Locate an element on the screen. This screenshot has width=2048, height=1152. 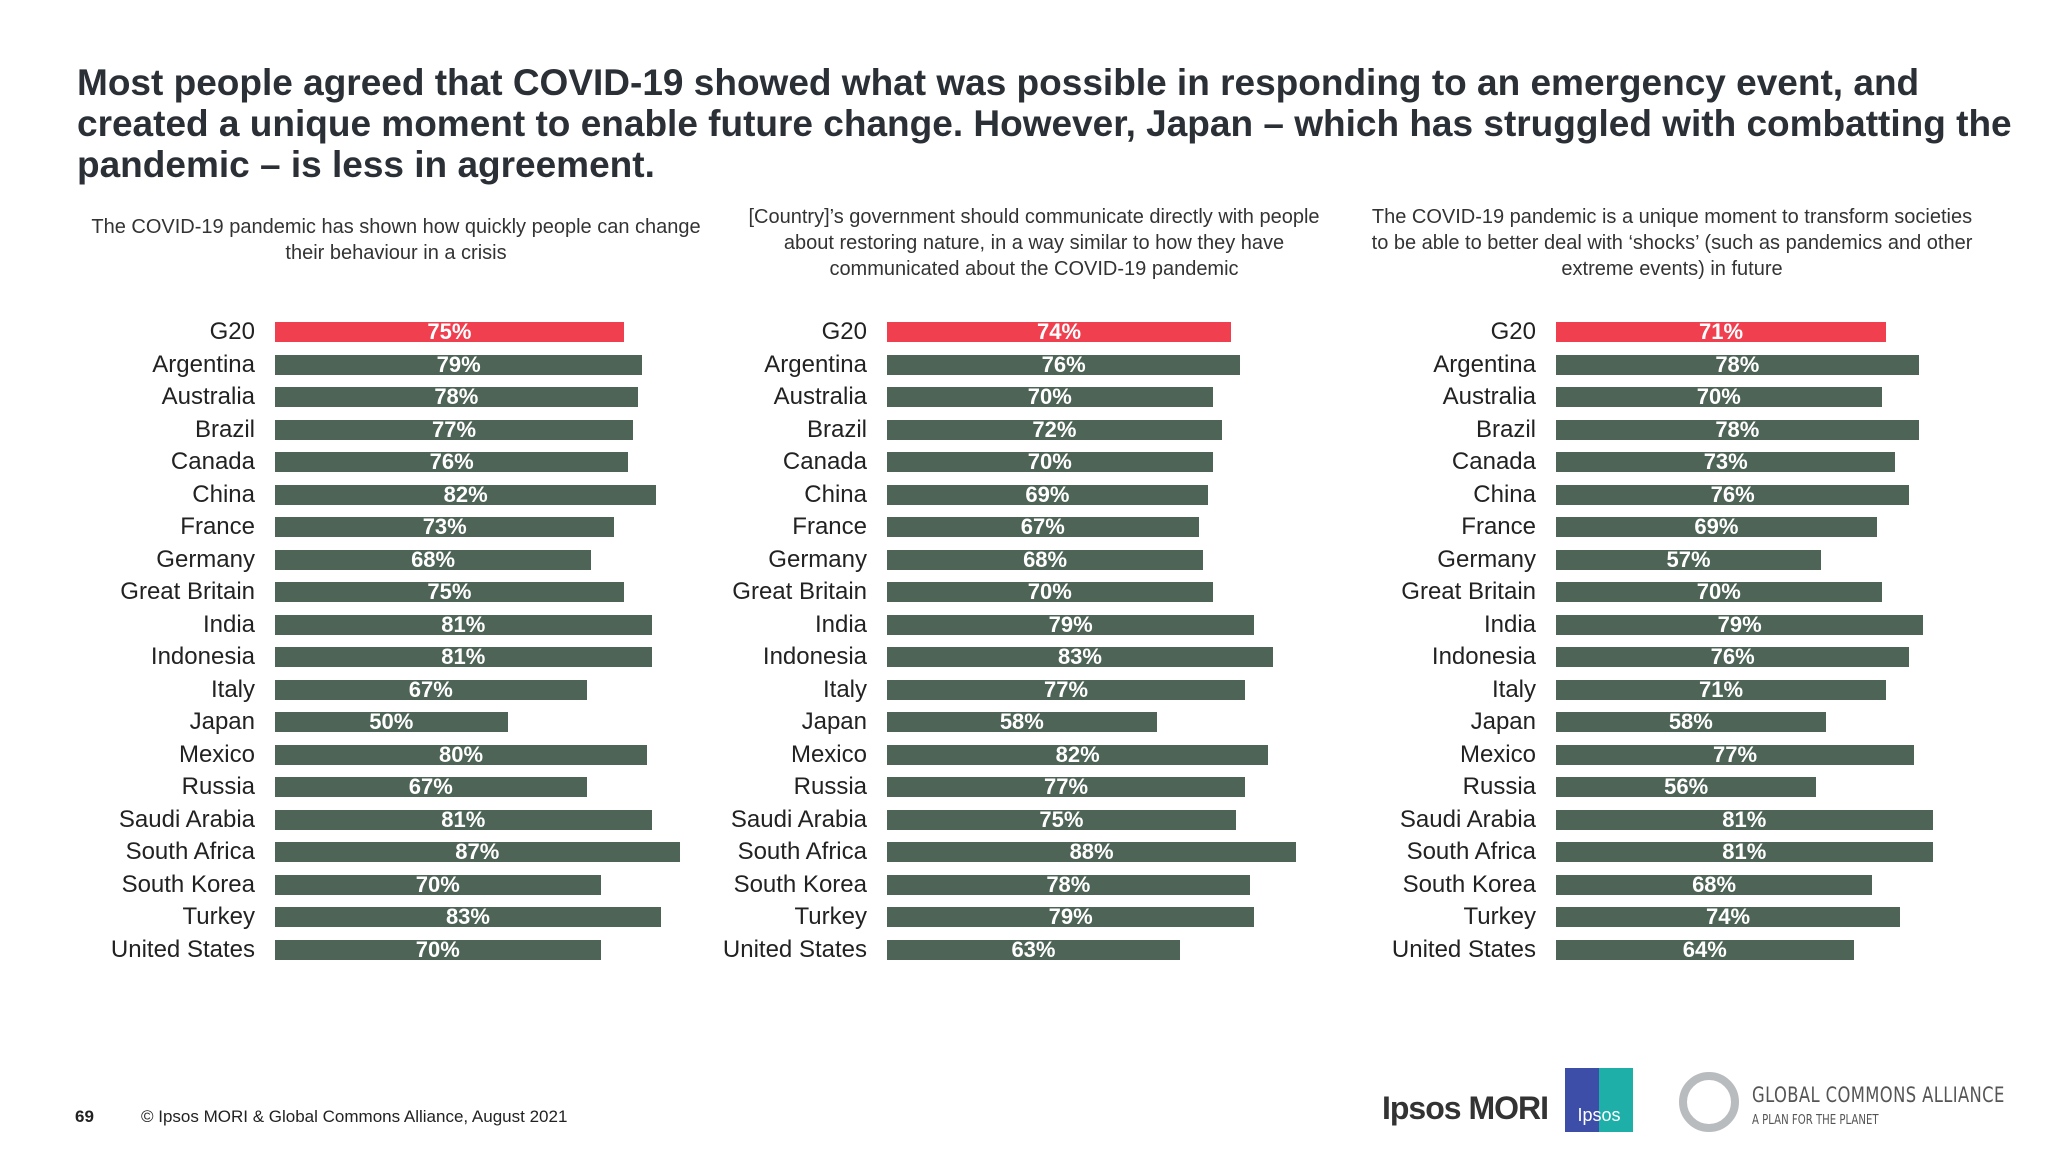
ipsos-logo-text: Ipsos is located at coordinates (1599, 1115).